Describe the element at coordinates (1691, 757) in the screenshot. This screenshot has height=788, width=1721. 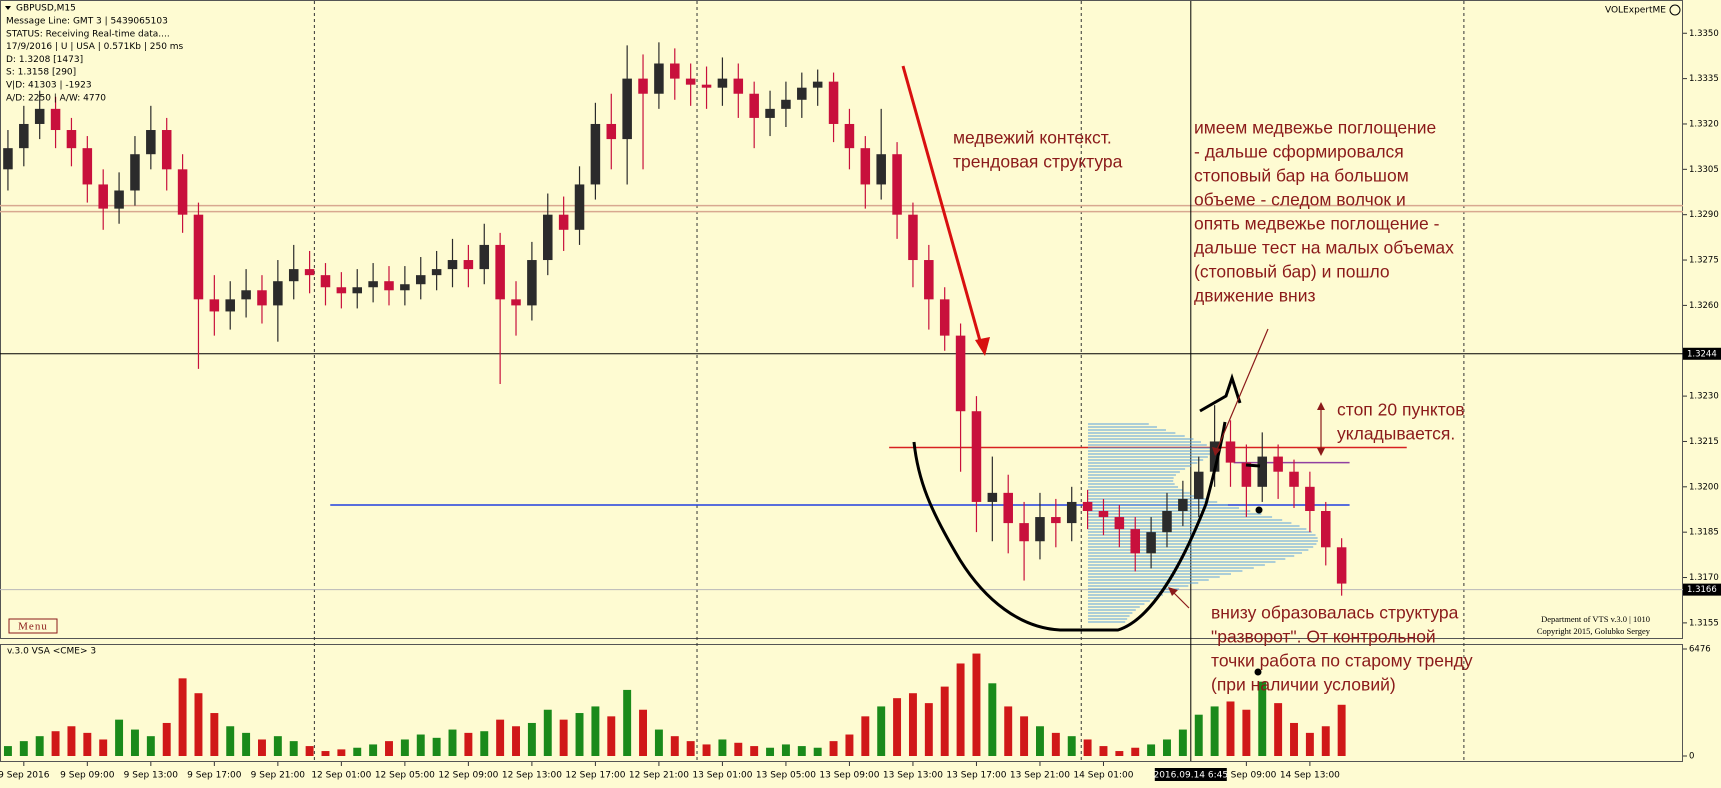
I see `volume-tick-label: 0` at that location.